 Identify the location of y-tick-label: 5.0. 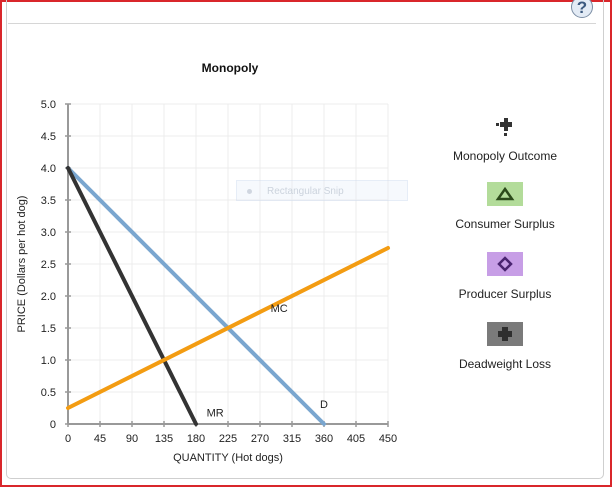
(48, 105).